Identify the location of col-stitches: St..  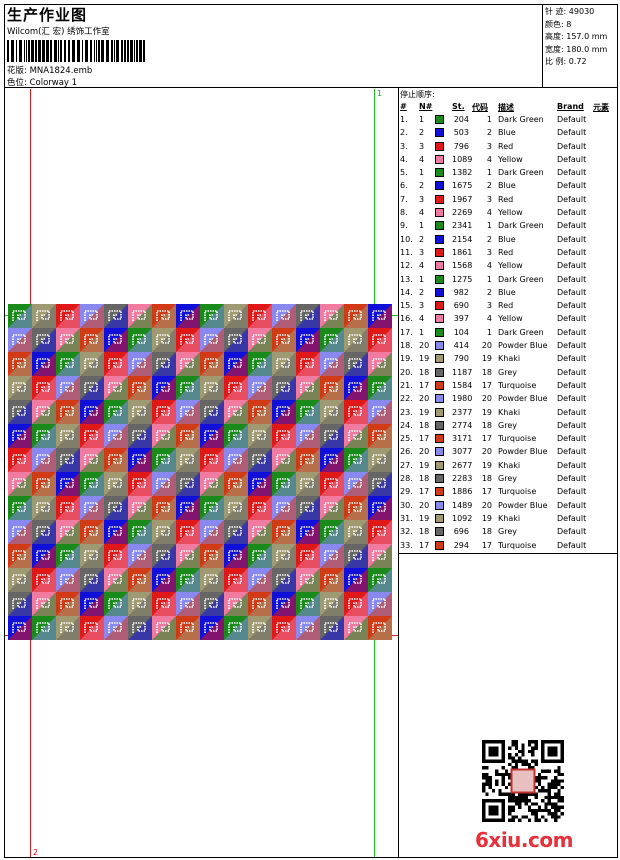
(458, 106).